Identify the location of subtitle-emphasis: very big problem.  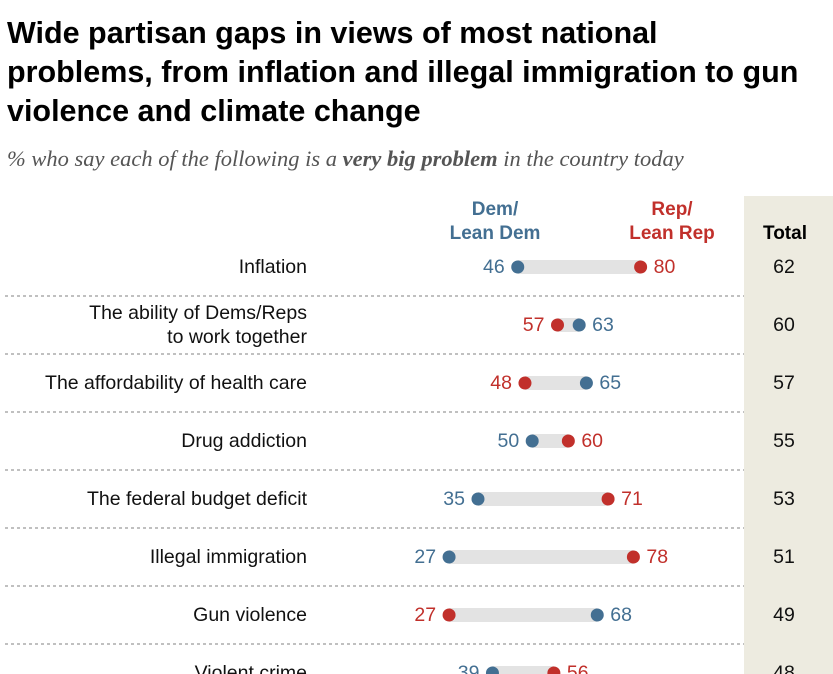
(420, 158).